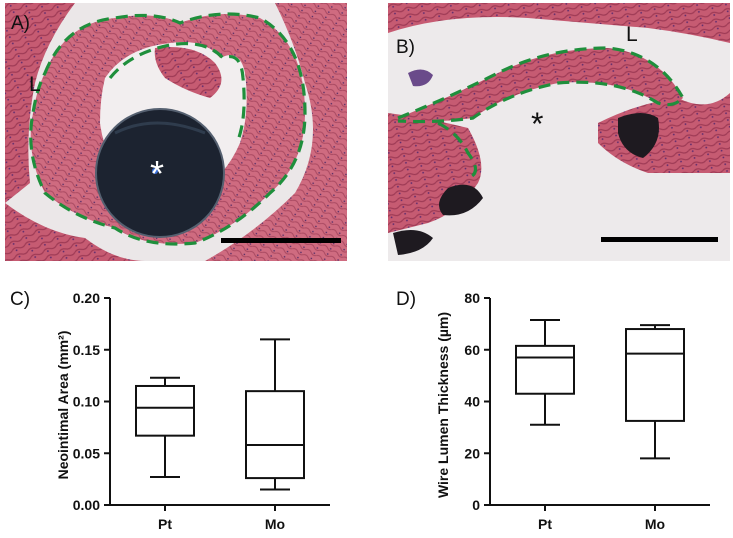 Image resolution: width=733 pixels, height=538 pixels. I want to click on chart-c-y-tick-label: 0.20, so click(86, 298).